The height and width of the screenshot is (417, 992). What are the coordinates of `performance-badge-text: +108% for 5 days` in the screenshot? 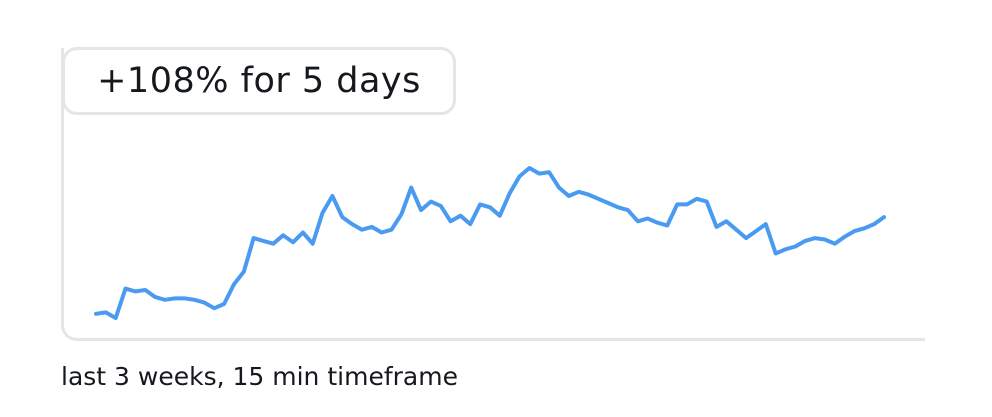 It's located at (259, 81).